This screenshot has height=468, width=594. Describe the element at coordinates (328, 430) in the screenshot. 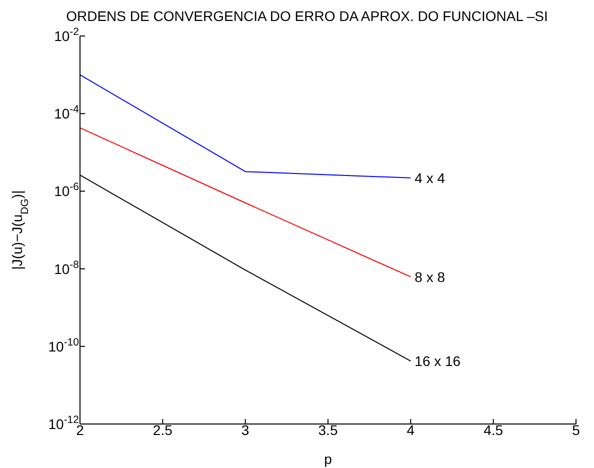

I see `x-tick-label: 3.5` at that location.